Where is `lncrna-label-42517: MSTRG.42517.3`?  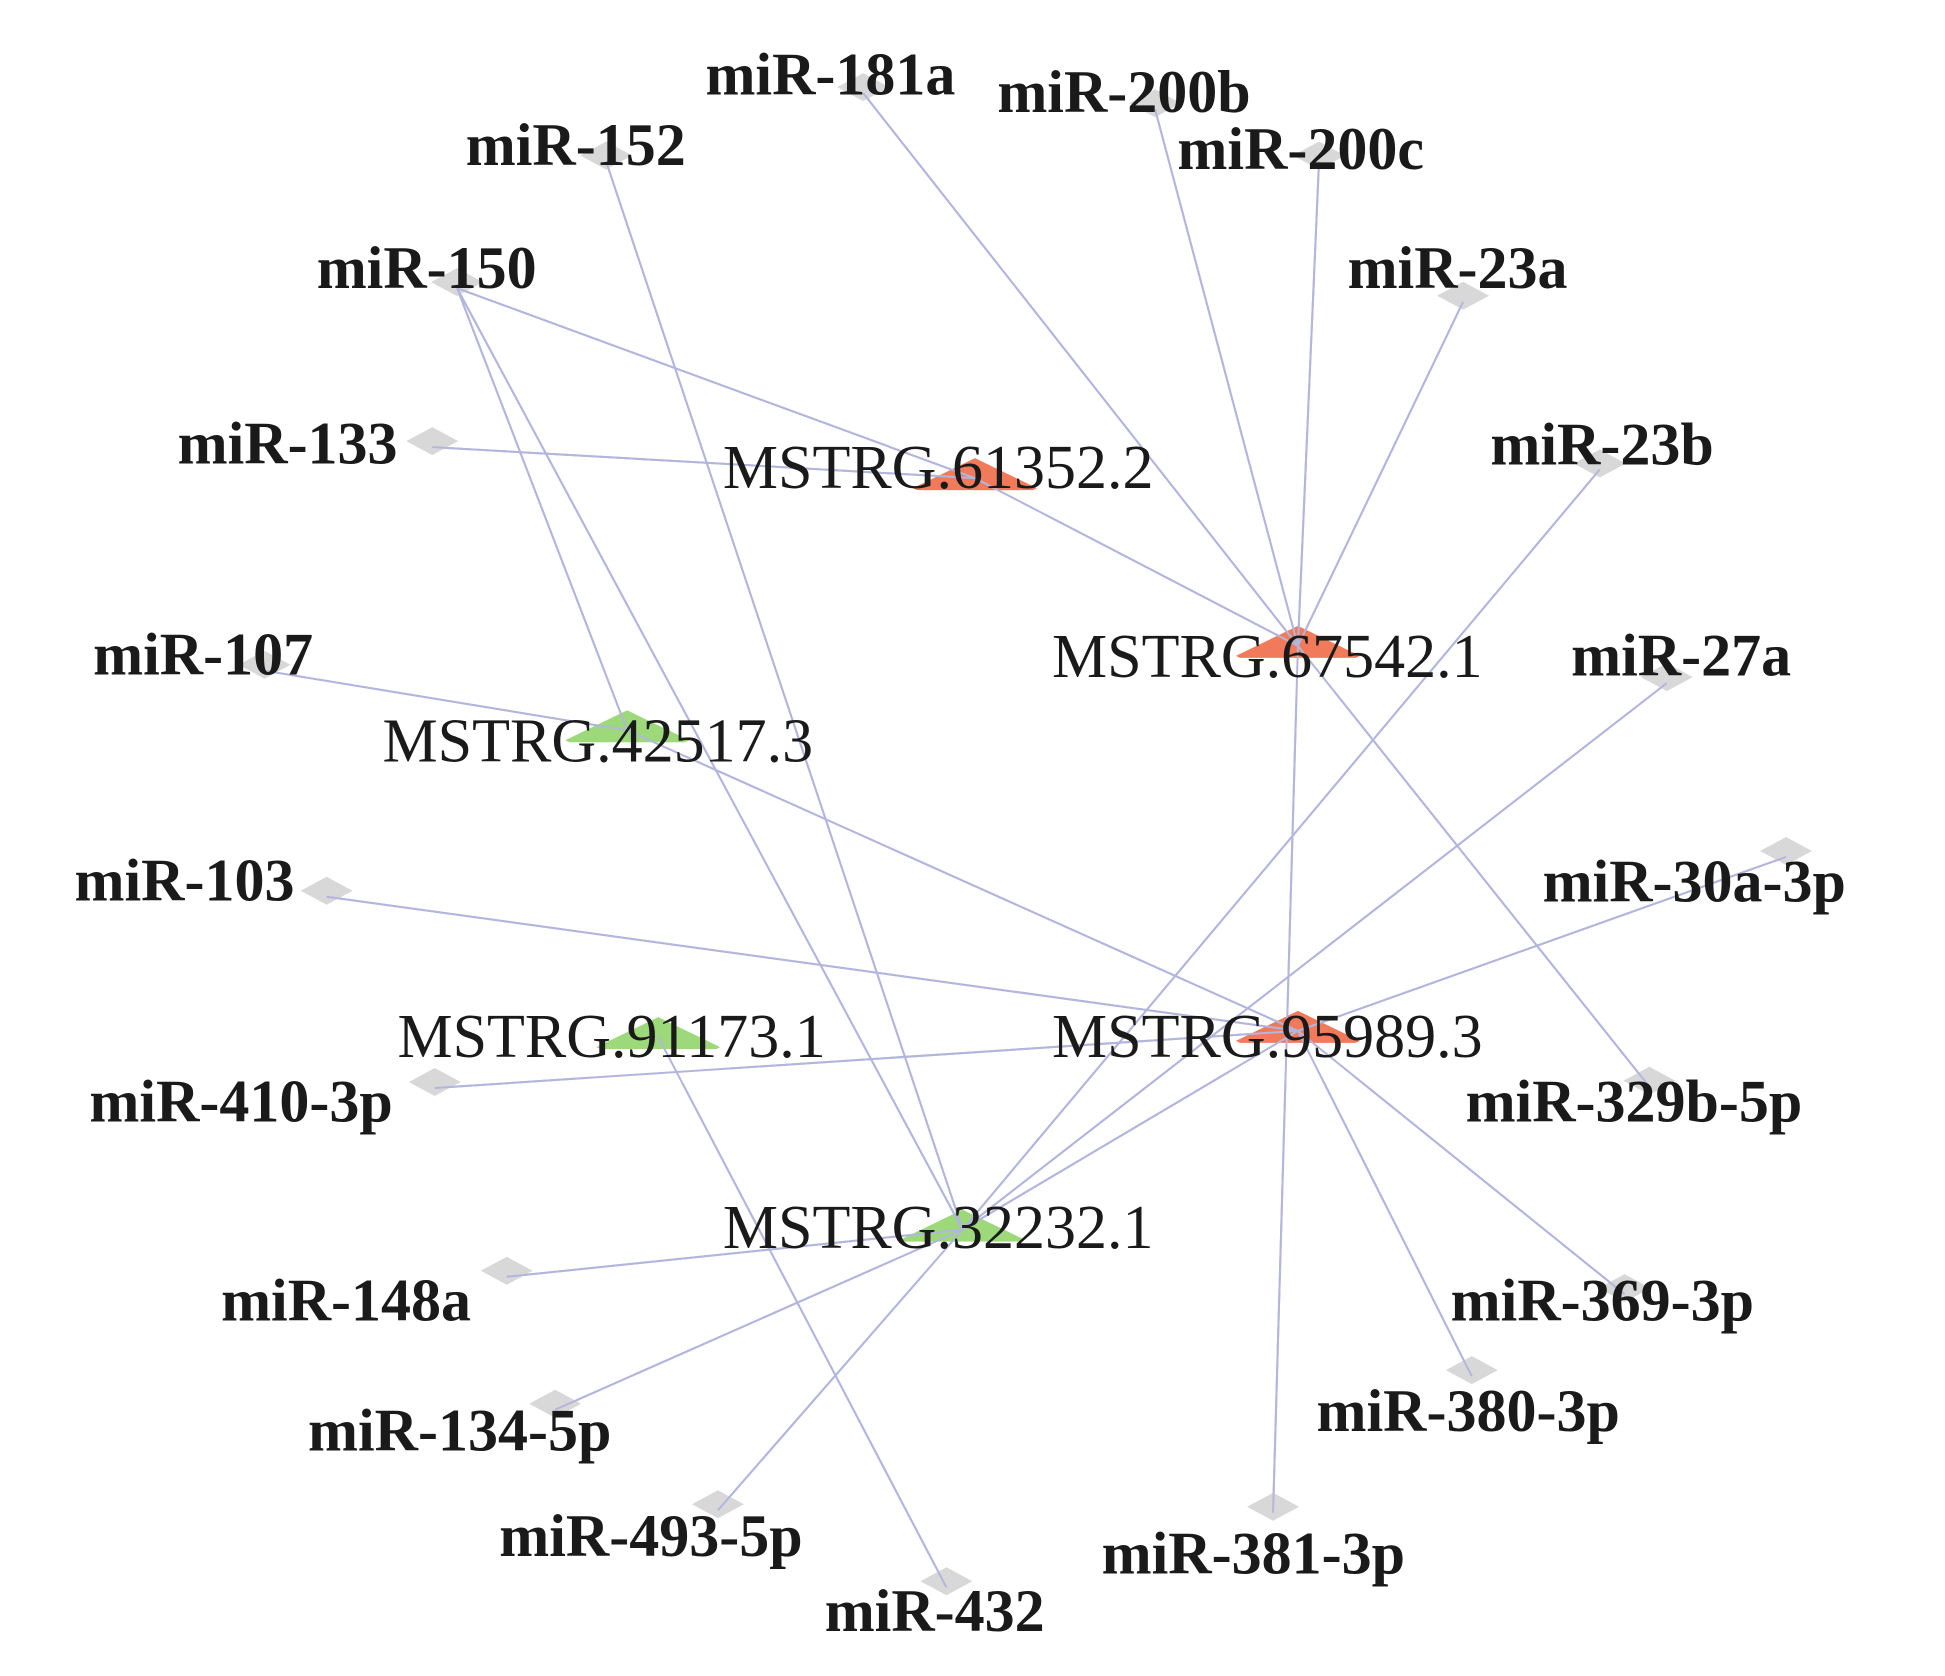 lncrna-label-42517: MSTRG.42517.3 is located at coordinates (598, 741).